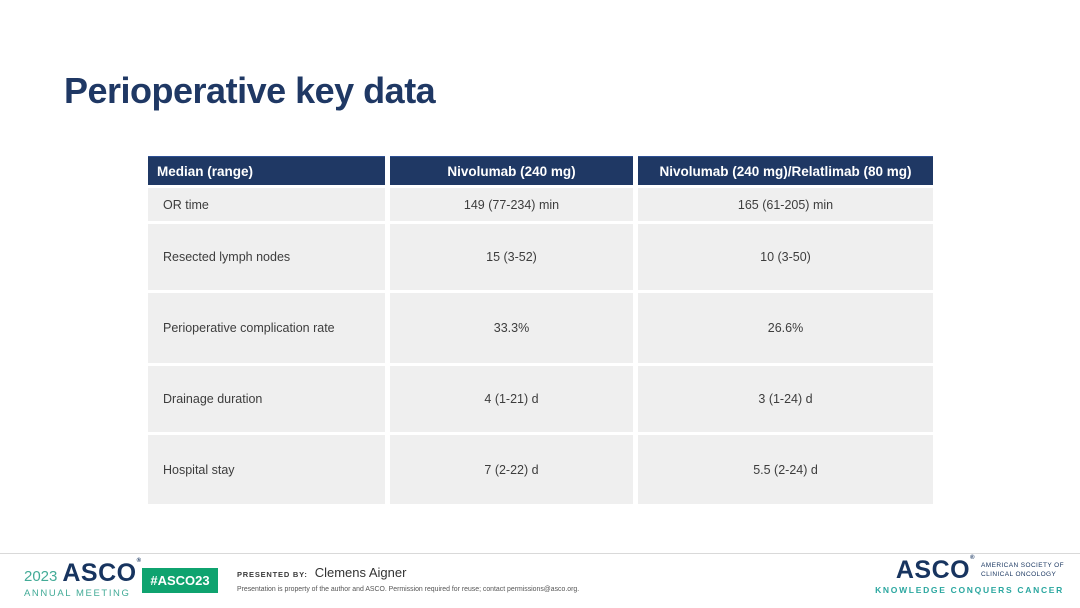 This screenshot has width=1080, height=608. Describe the element at coordinates (511, 328) in the screenshot. I see `cell-nivolumab: 33.3%` at that location.